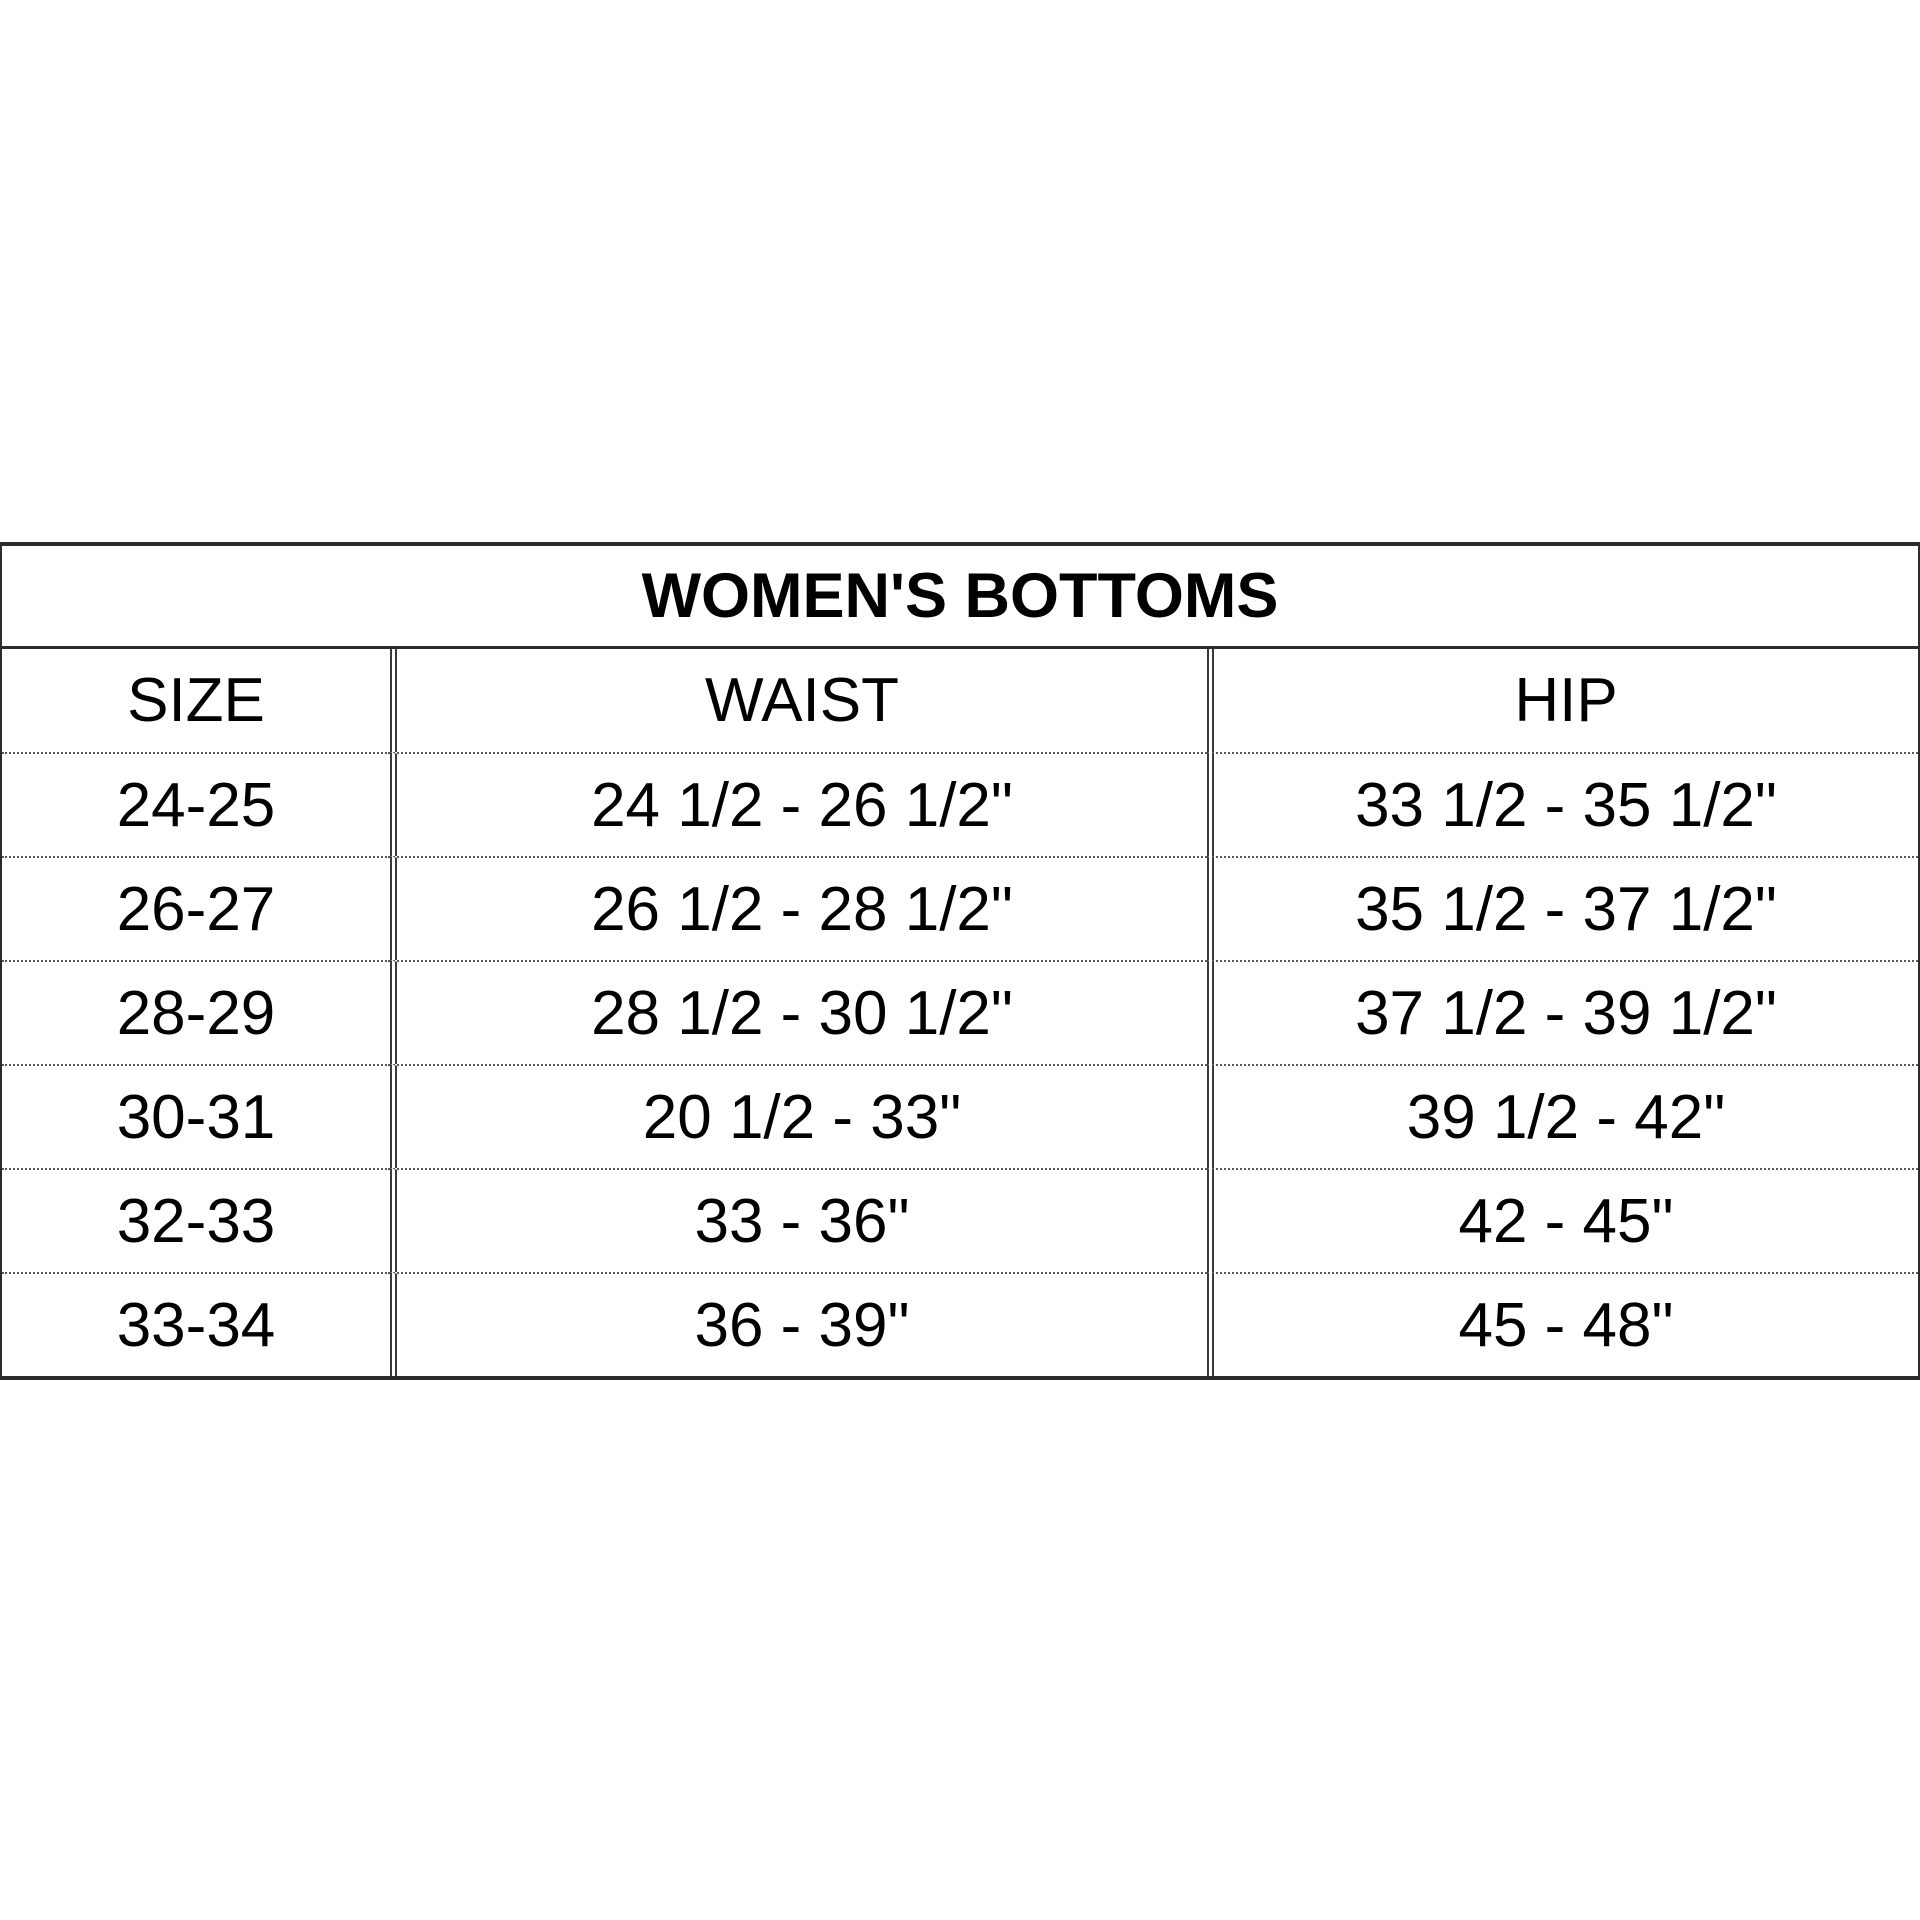 Image resolution: width=1920 pixels, height=1920 pixels. What do you see at coordinates (798, 1012) in the screenshot?
I see `waist-cell: 28 1/2 - 30 1/2"` at bounding box center [798, 1012].